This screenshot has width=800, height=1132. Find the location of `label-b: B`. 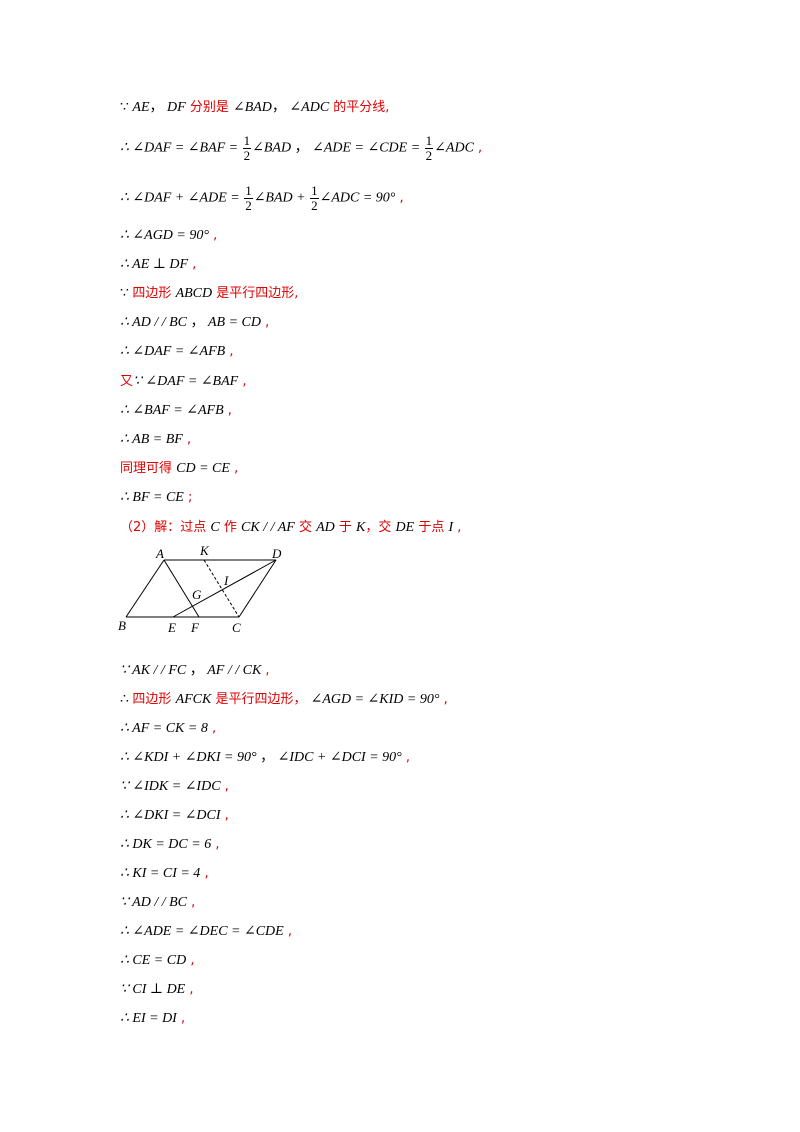

label-b: B is located at coordinates (122, 625).